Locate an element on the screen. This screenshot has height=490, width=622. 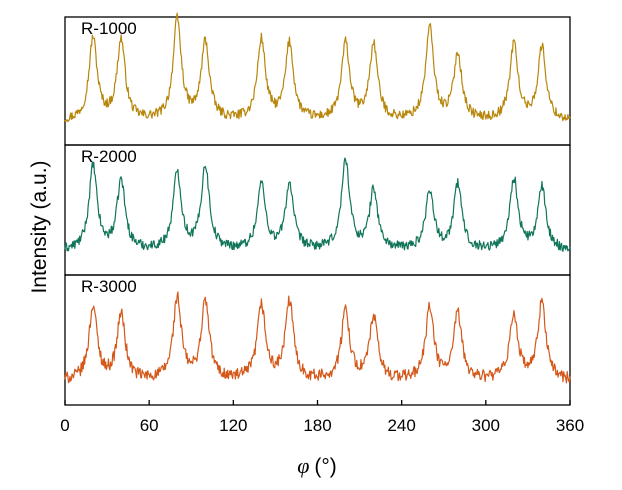
x-tick-label-300: 300 is located at coordinates (486, 425).